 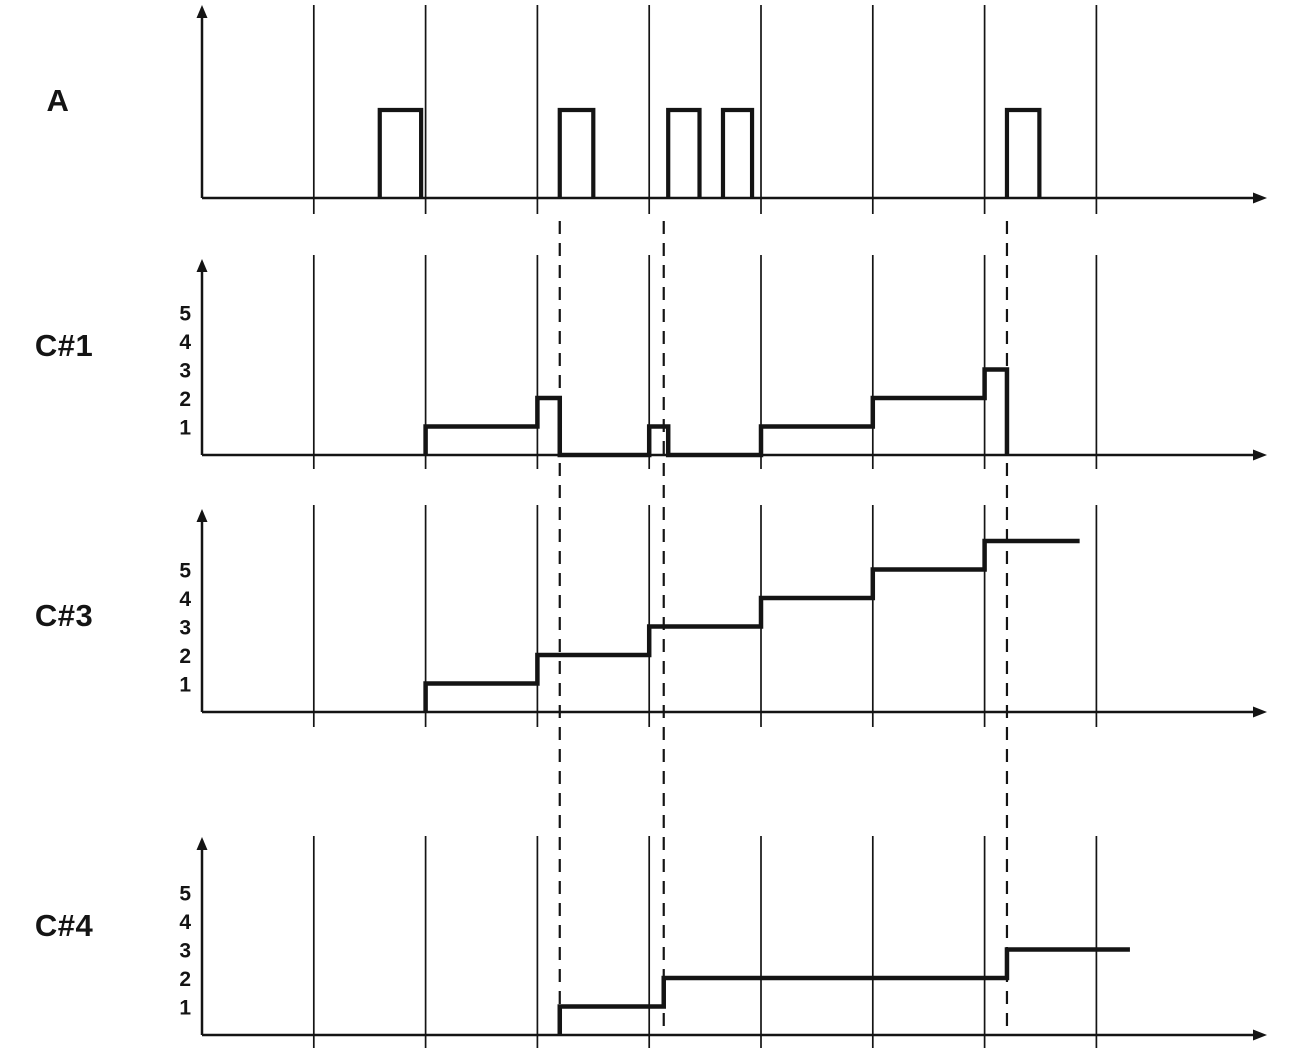 I want to click on step-waveform-C4, so click(x=843, y=991).